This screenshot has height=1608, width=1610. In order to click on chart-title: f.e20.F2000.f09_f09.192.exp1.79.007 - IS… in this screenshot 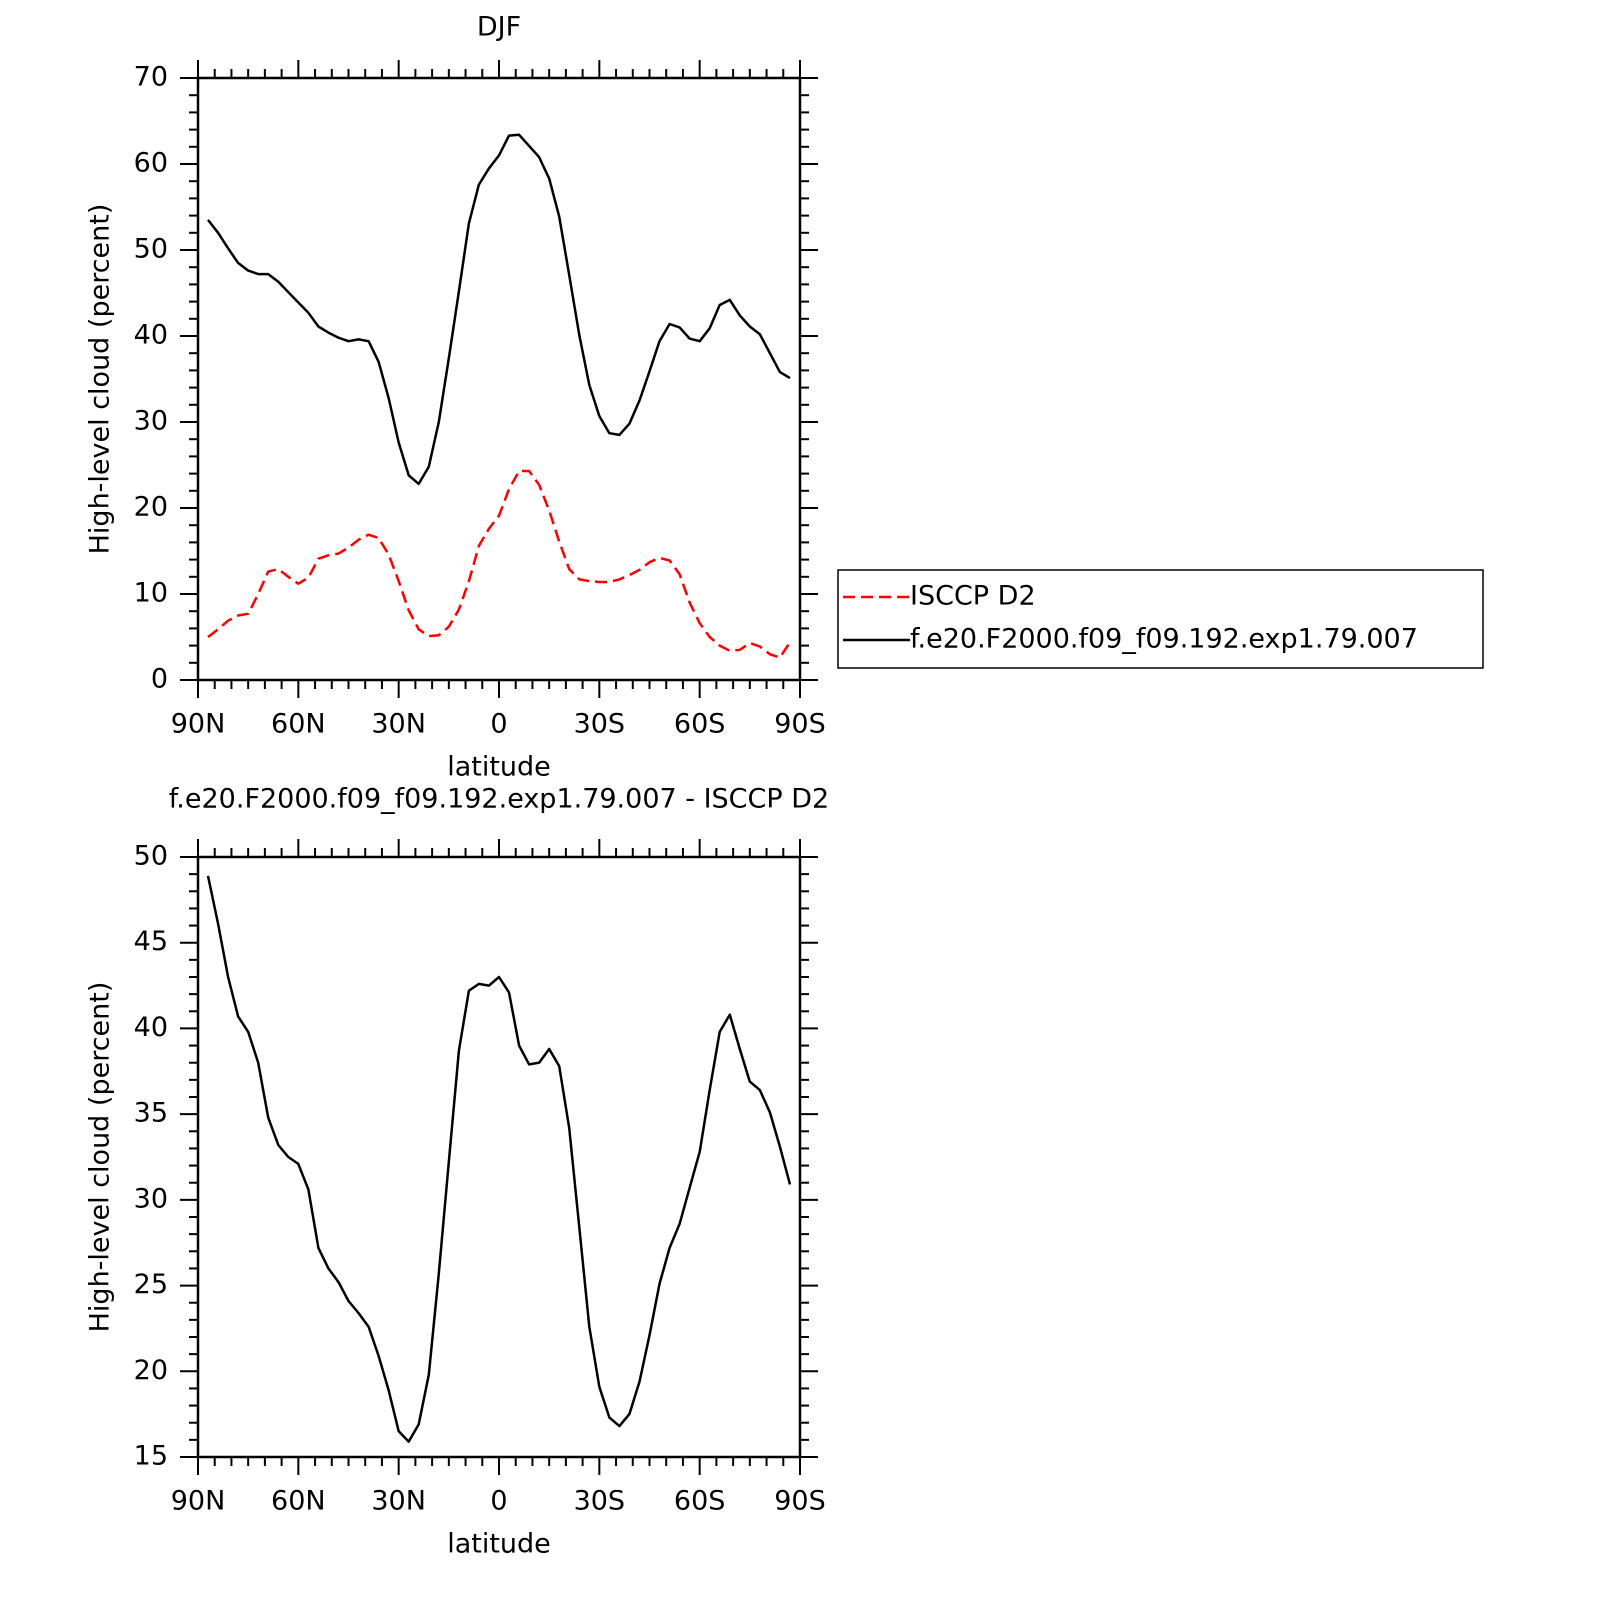, I will do `click(499, 799)`.